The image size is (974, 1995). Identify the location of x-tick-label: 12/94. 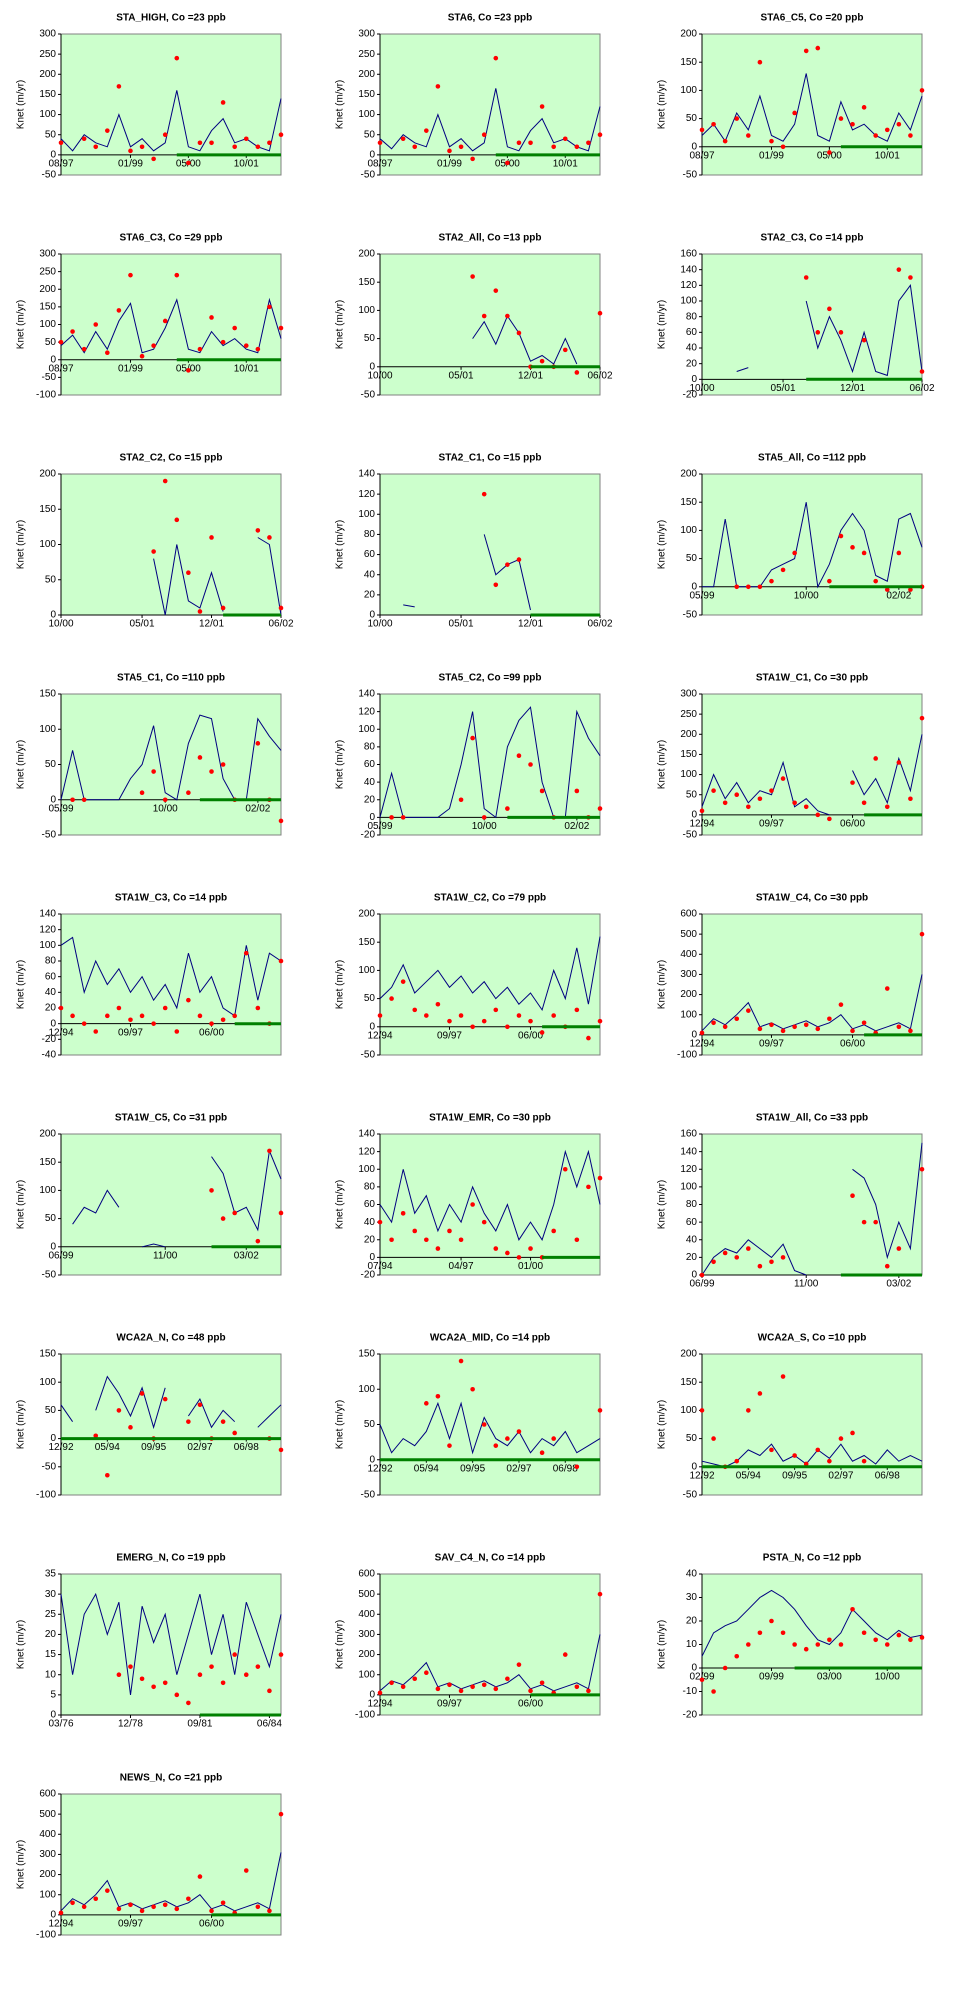
(701, 1043).